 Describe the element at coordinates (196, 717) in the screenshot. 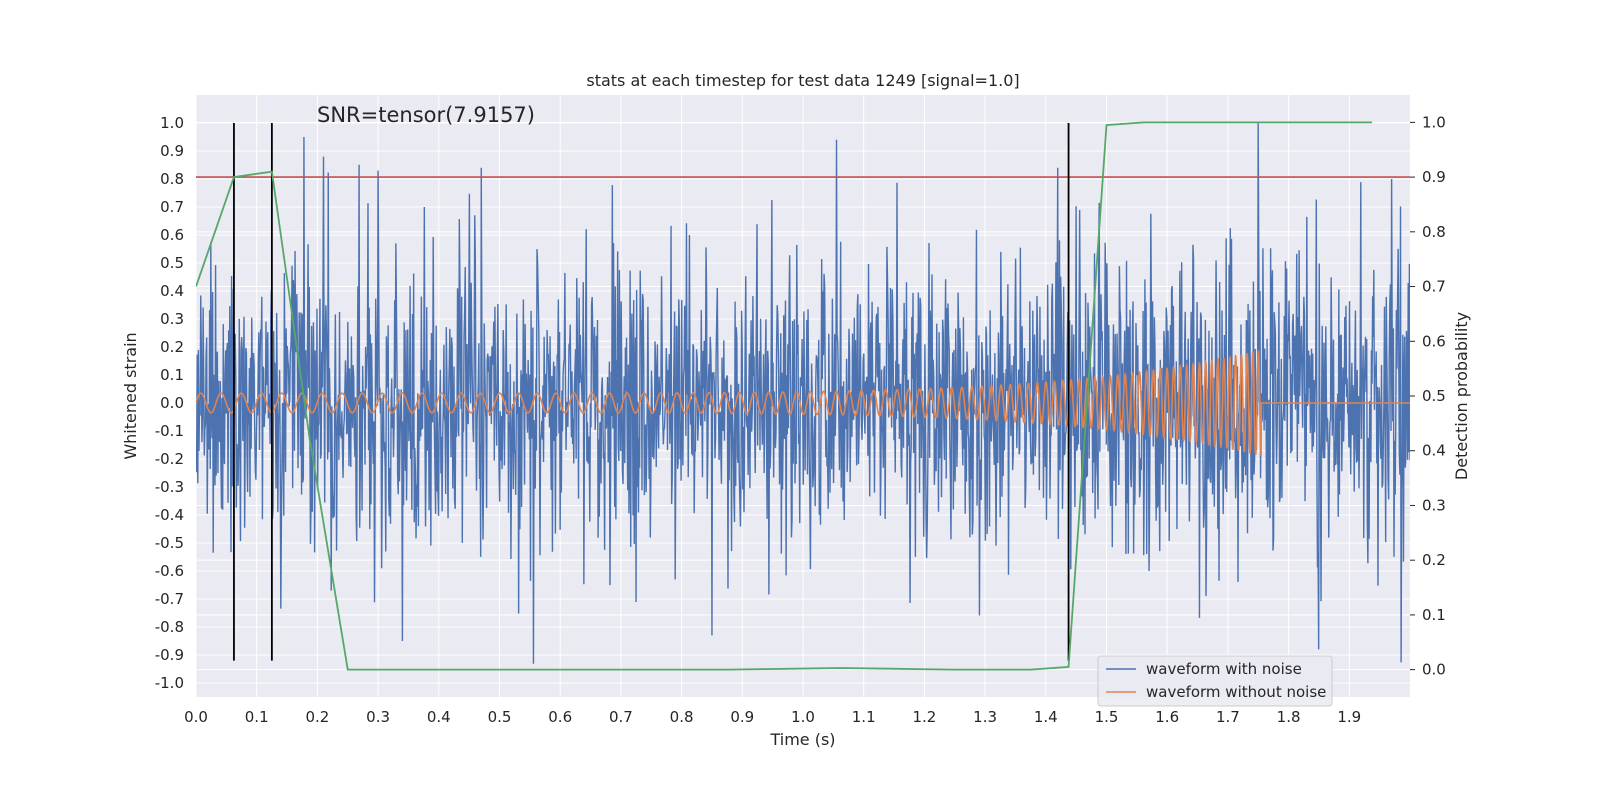

I see `x-tick-label: 0.0` at that location.